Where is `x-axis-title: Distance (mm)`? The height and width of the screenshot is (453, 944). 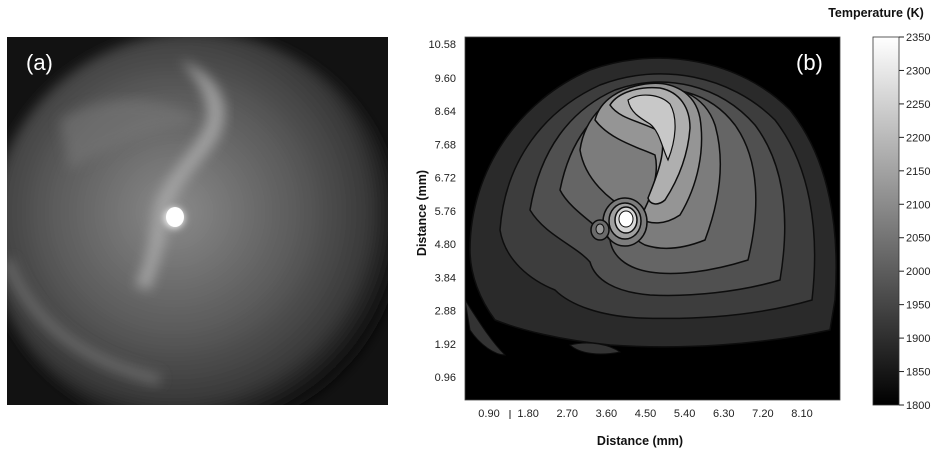 x-axis-title: Distance (mm) is located at coordinates (640, 441).